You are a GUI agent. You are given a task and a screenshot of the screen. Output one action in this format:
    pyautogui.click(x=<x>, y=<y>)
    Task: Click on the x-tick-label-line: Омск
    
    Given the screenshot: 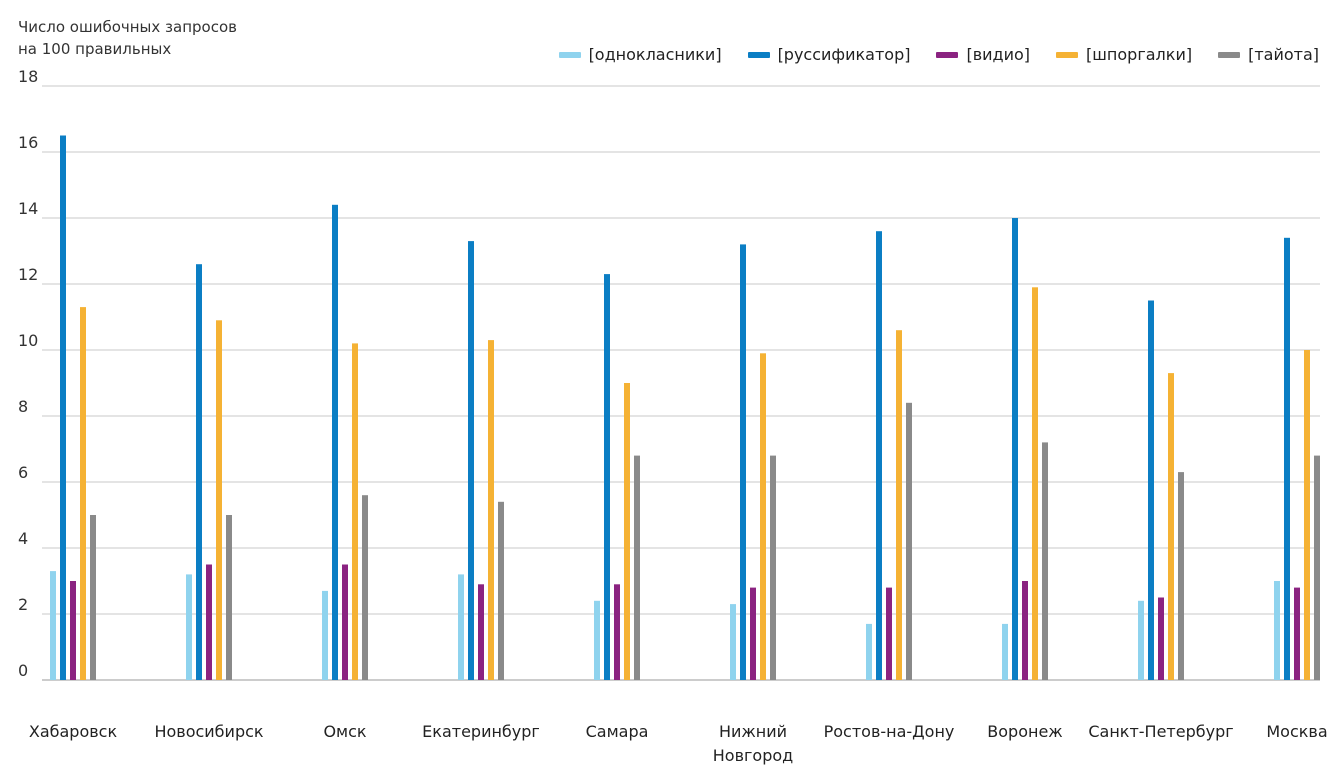 What is the action you would take?
    pyautogui.click(x=344, y=731)
    